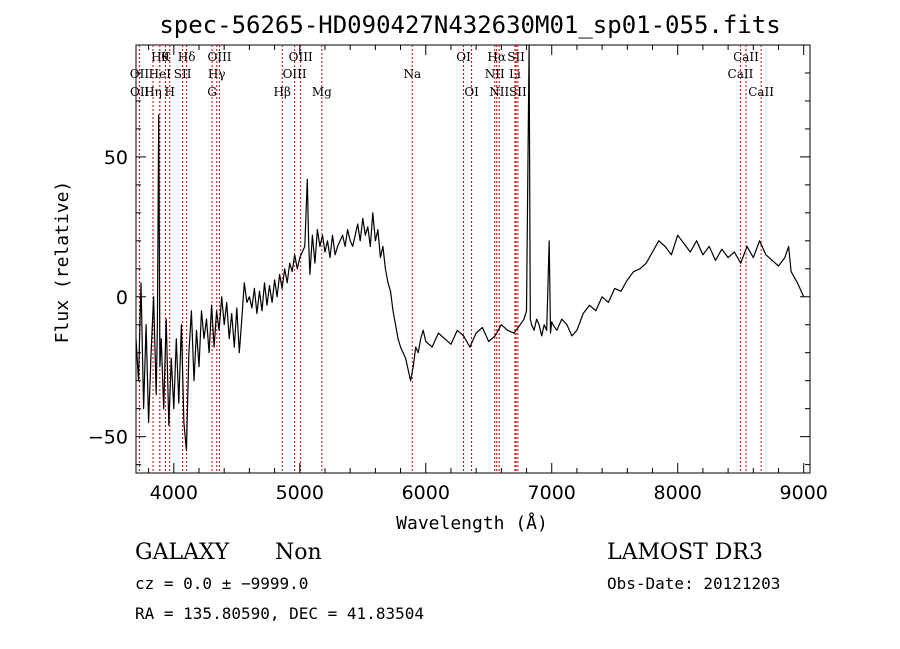  Describe the element at coordinates (108, 438) in the screenshot. I see `y-tick-label: −50` at that location.